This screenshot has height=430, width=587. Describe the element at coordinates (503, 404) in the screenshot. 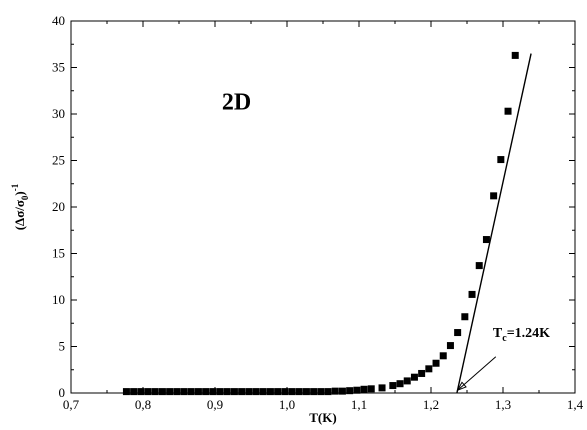

I see `x-tick-label: 1,3` at that location.